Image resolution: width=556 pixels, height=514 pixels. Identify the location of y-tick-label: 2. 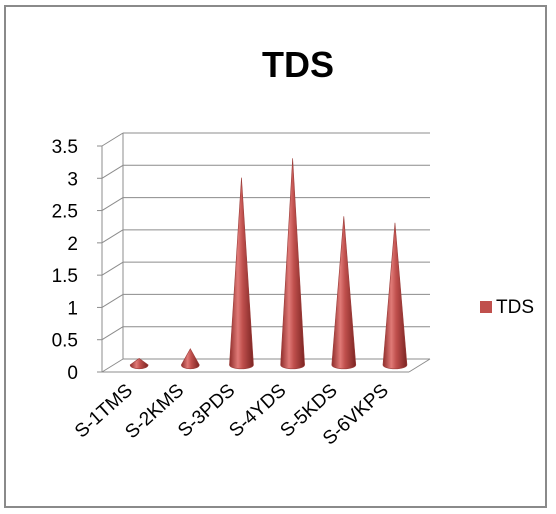
(72, 244).